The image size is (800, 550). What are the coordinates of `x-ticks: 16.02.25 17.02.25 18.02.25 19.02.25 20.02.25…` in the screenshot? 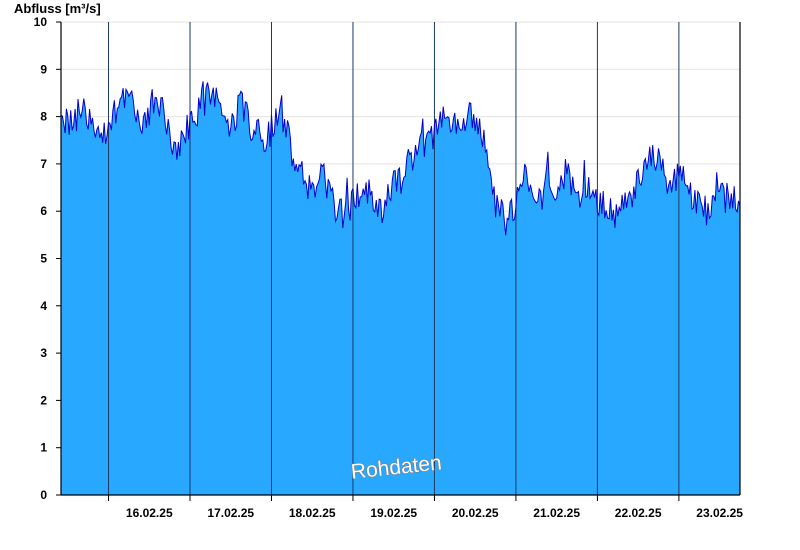 It's located at (434, 513).